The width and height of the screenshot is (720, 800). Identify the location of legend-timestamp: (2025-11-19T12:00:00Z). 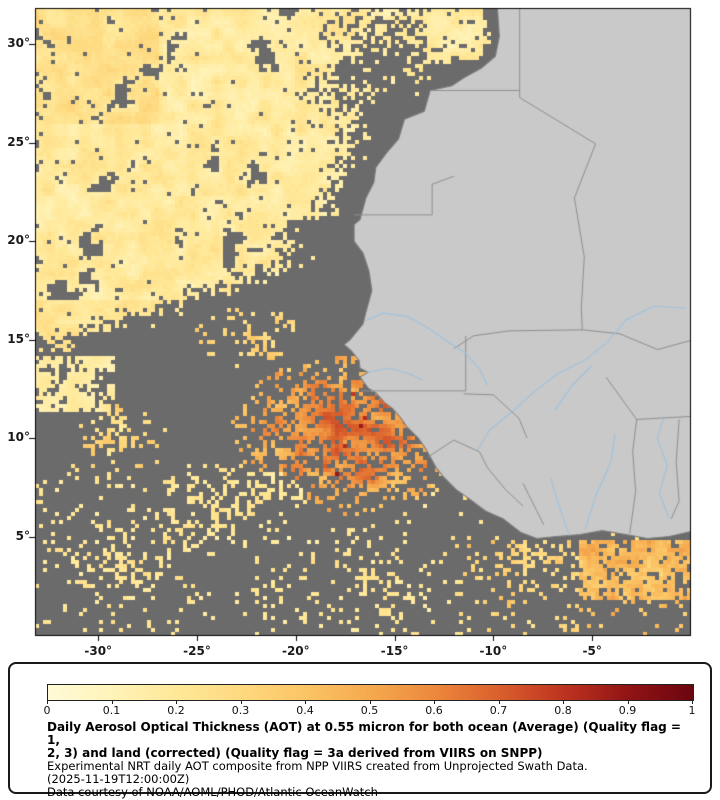
(118, 779).